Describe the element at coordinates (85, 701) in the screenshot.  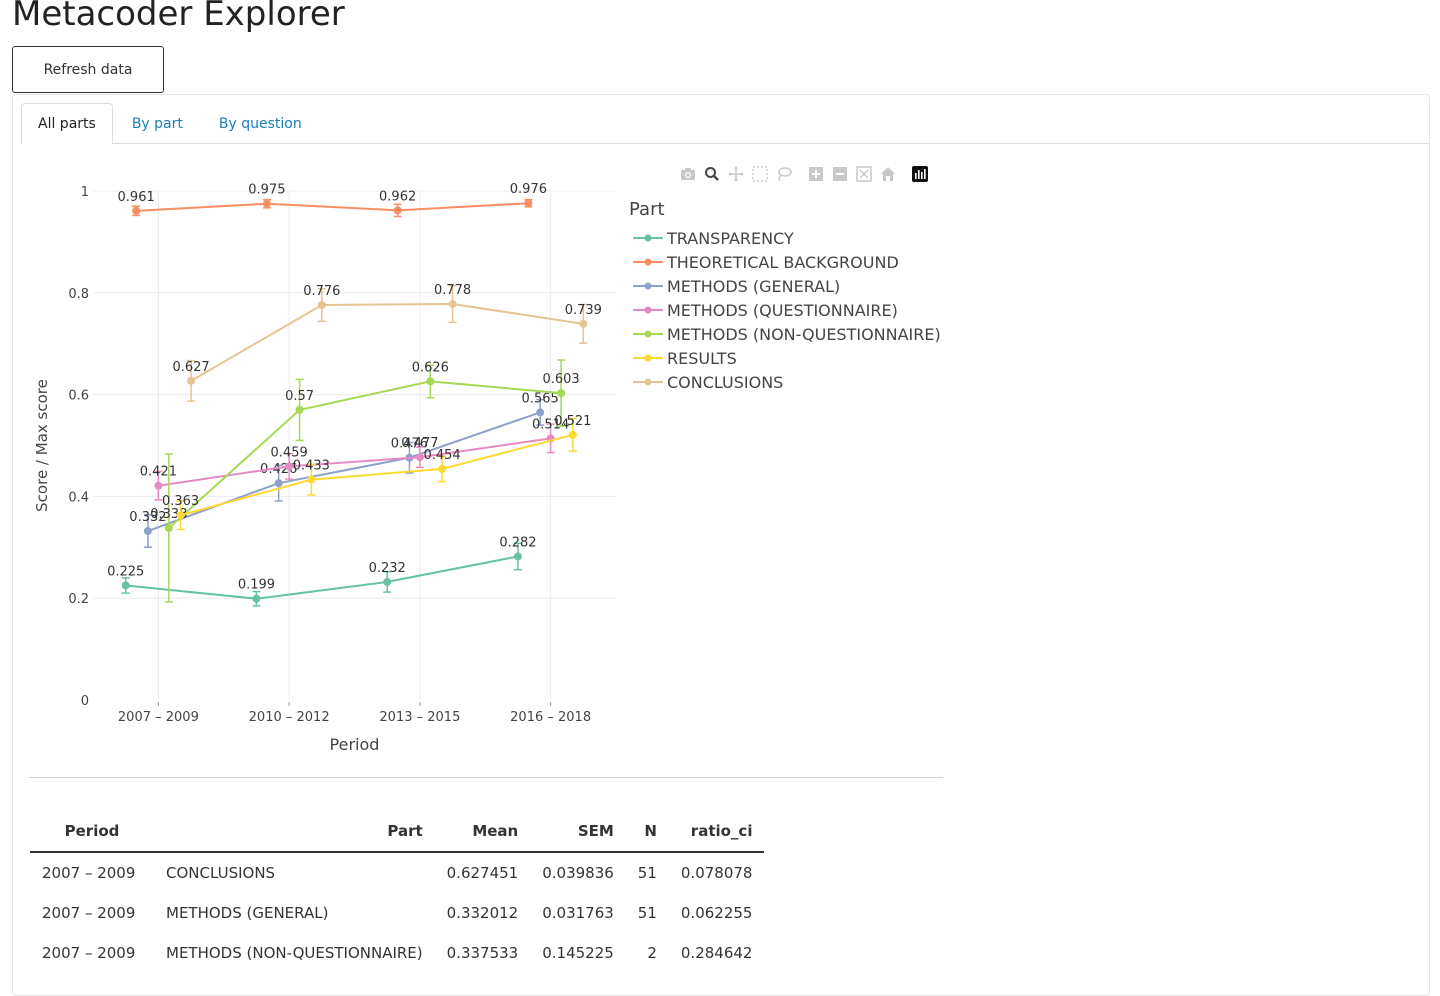
I see `y-tick-label: 0` at that location.